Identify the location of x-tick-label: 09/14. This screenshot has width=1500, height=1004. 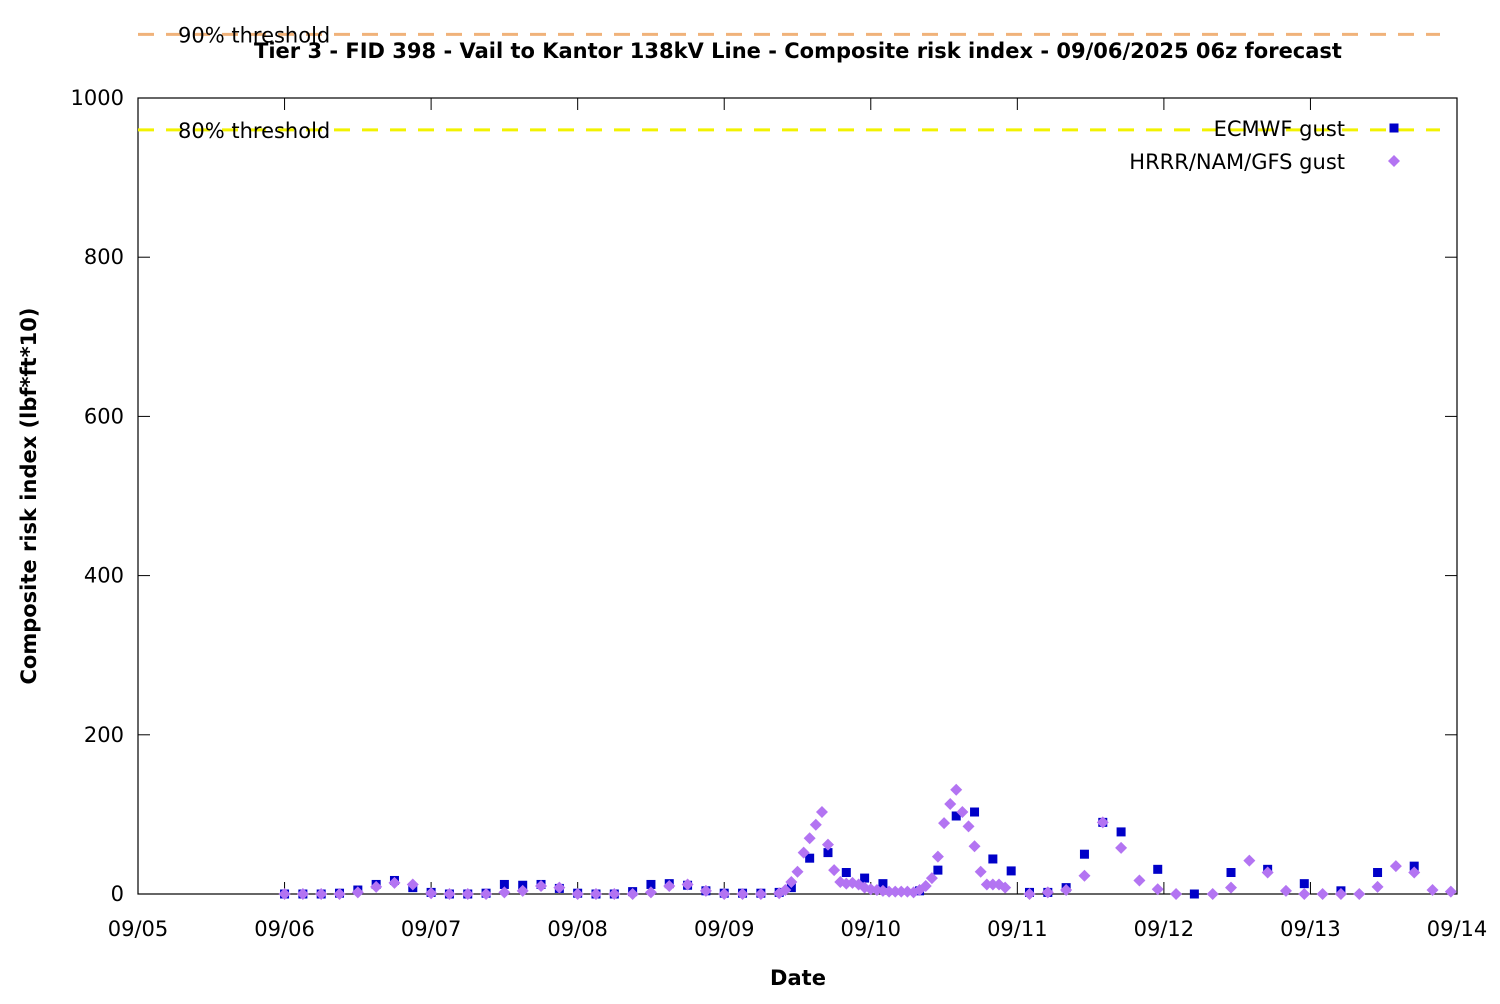
(1457, 929).